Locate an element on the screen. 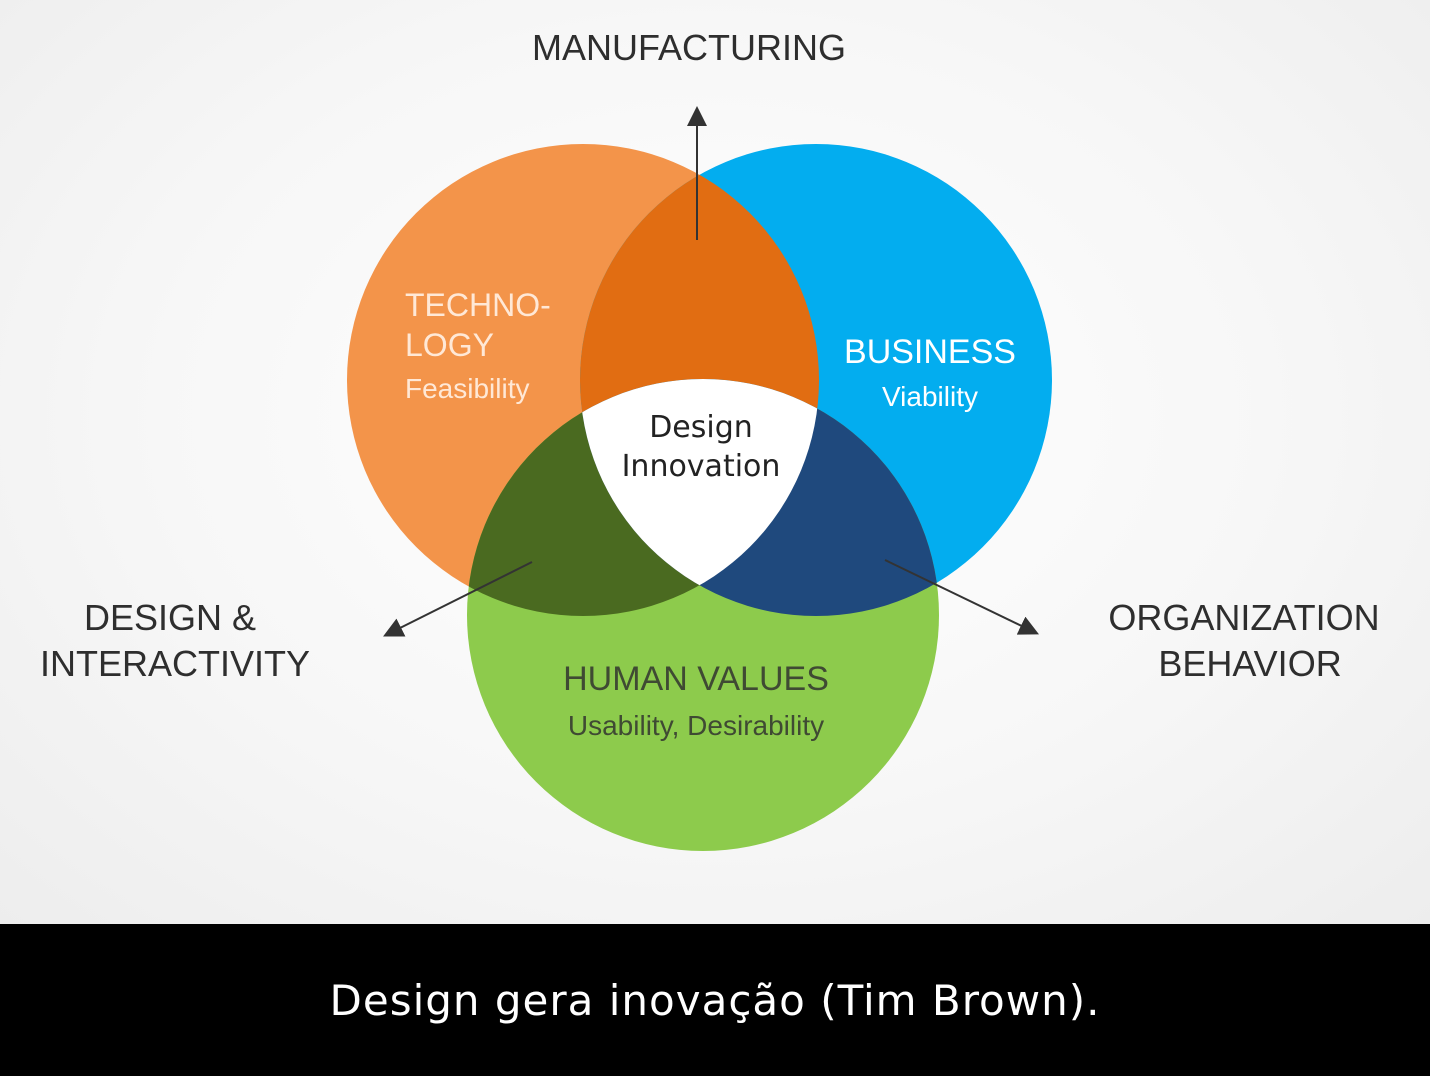 The width and height of the screenshot is (1430, 1076). caption-text: Design gera inovação (Tim Brown). is located at coordinates (715, 1000).